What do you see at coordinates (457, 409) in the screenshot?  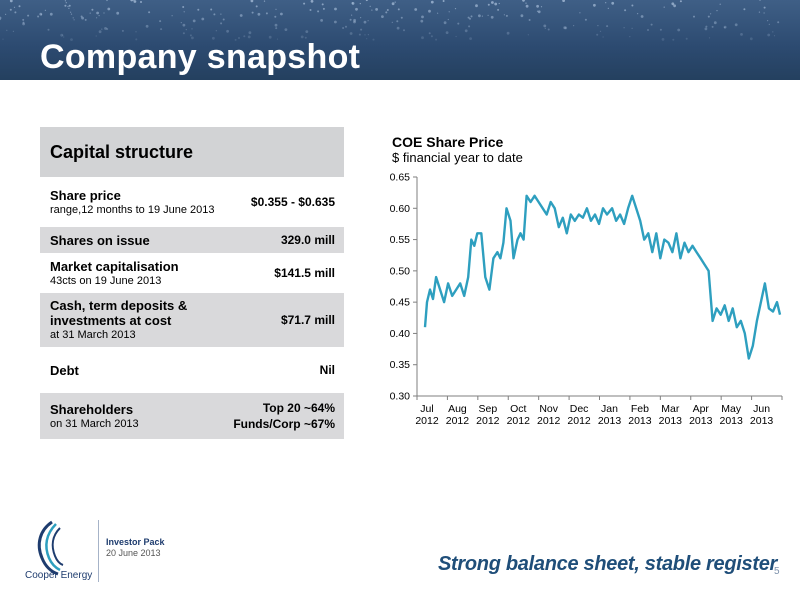 I see `x-tick-label-month: Aug` at bounding box center [457, 409].